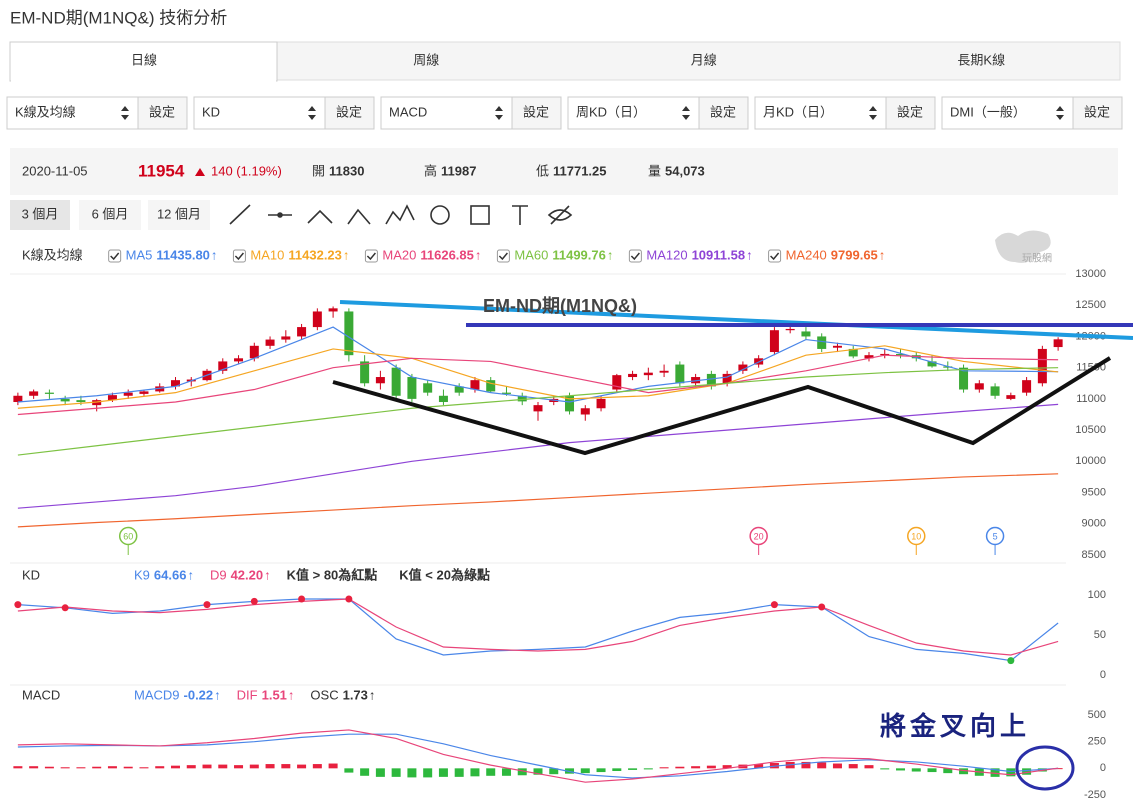 The image size is (1133, 802). I want to click on selector: 月KD（日） 設定, so click(845, 113).